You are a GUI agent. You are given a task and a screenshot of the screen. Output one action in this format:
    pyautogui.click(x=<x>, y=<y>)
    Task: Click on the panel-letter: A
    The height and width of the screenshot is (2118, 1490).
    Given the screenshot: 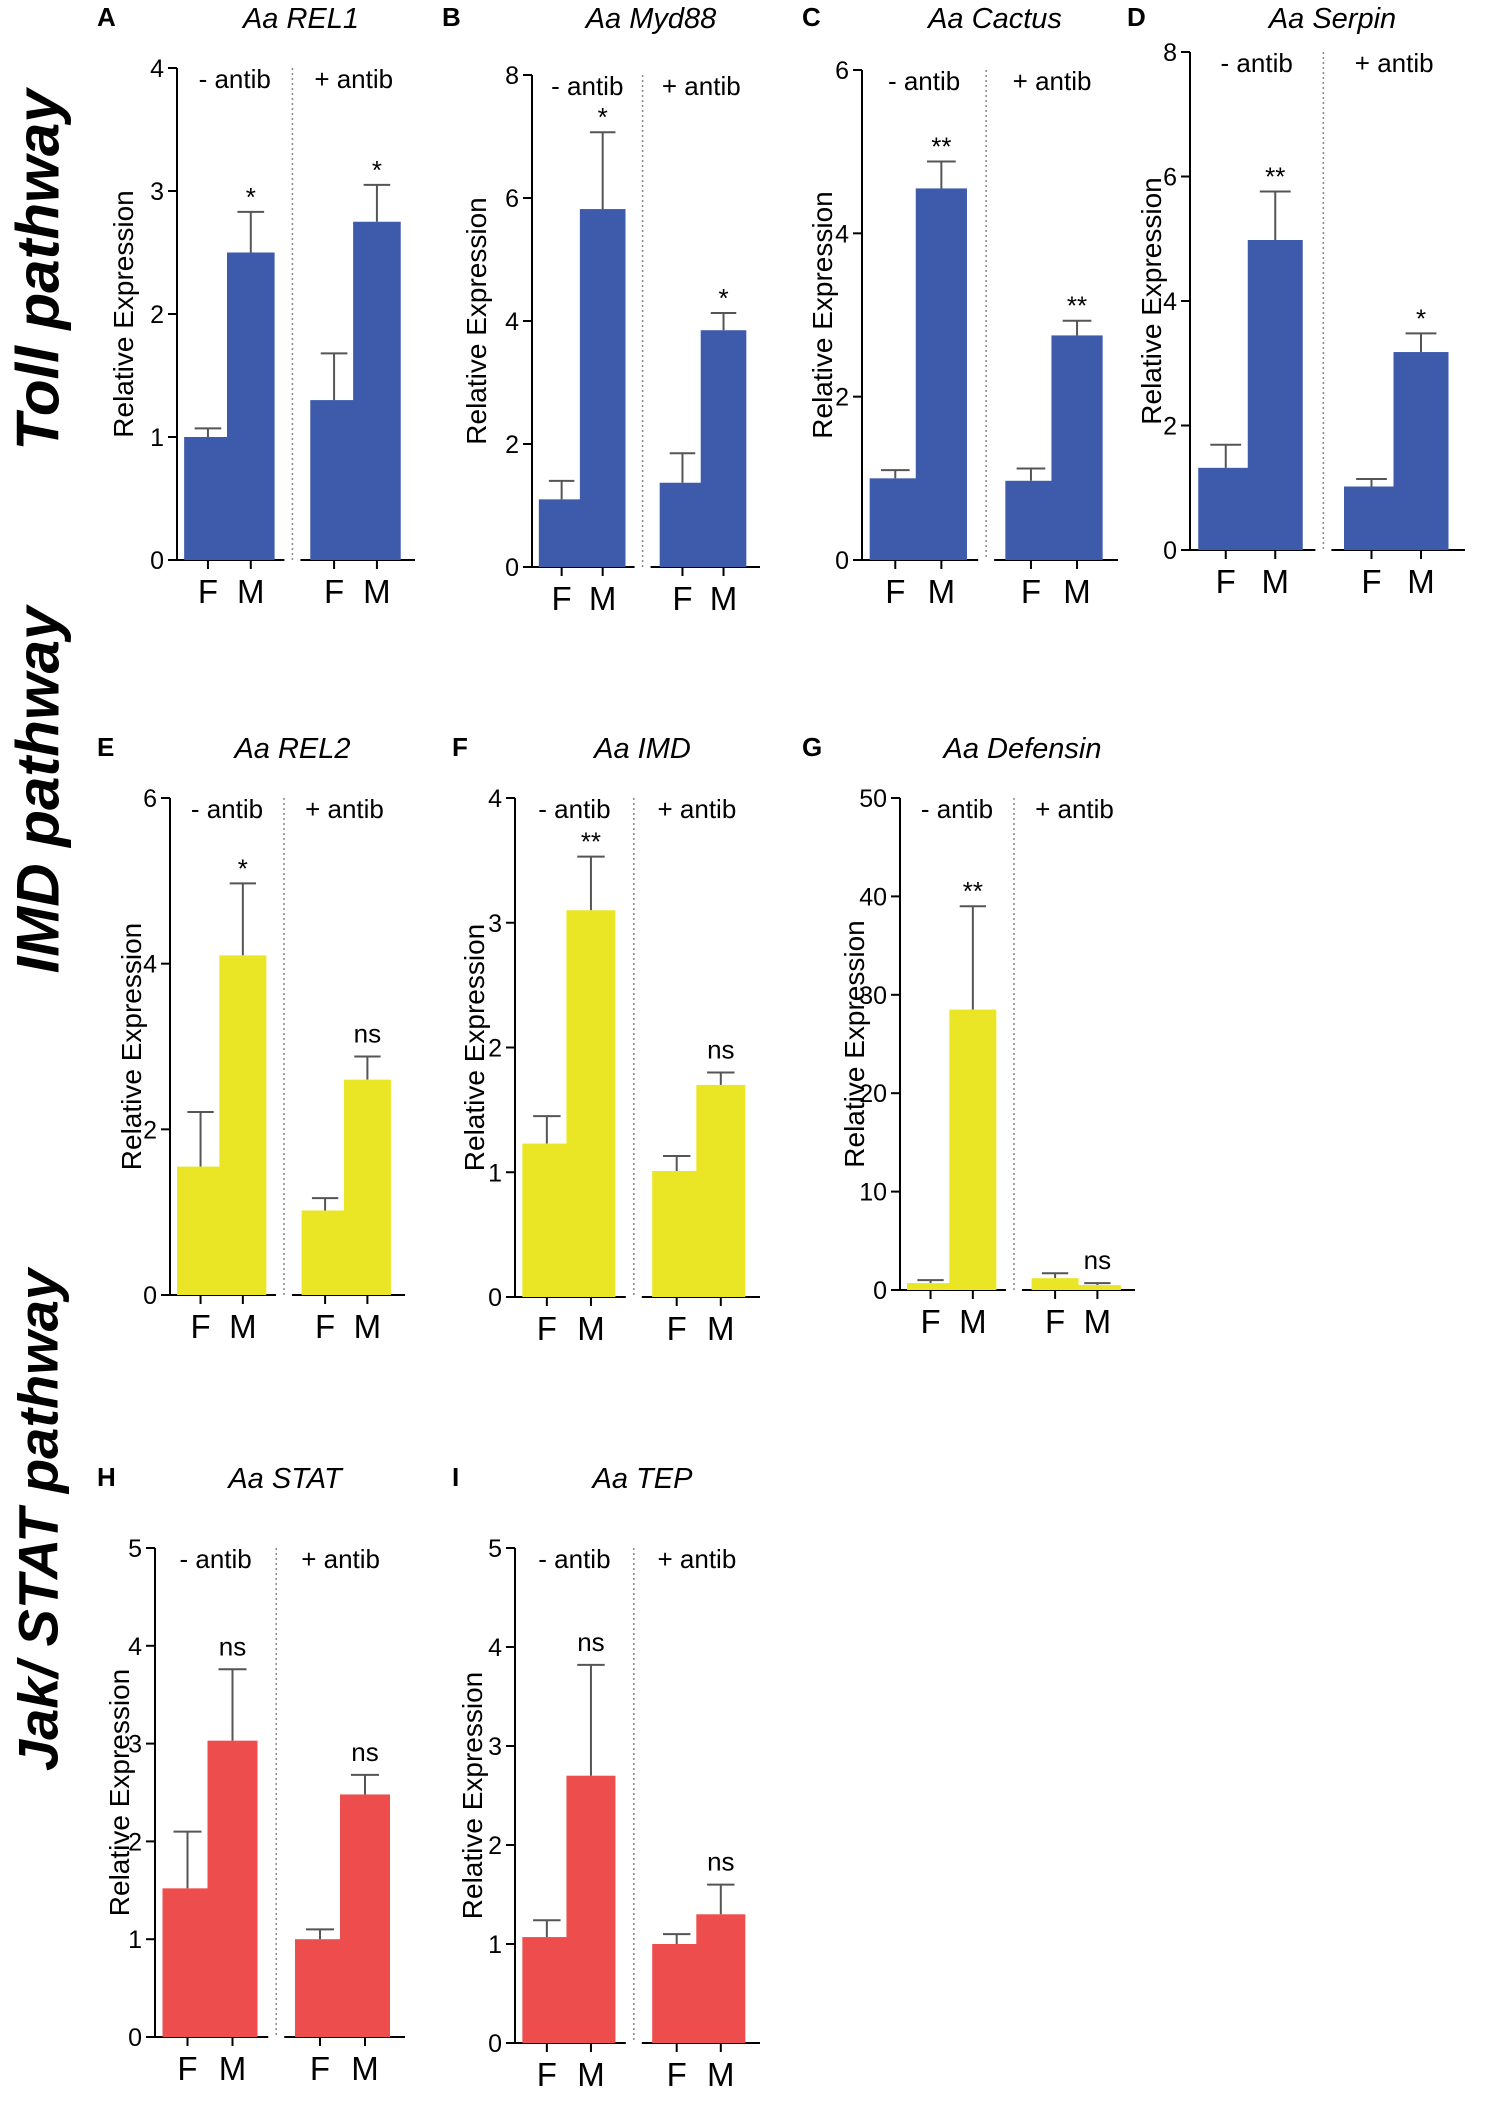 What is the action you would take?
    pyautogui.click(x=106, y=17)
    